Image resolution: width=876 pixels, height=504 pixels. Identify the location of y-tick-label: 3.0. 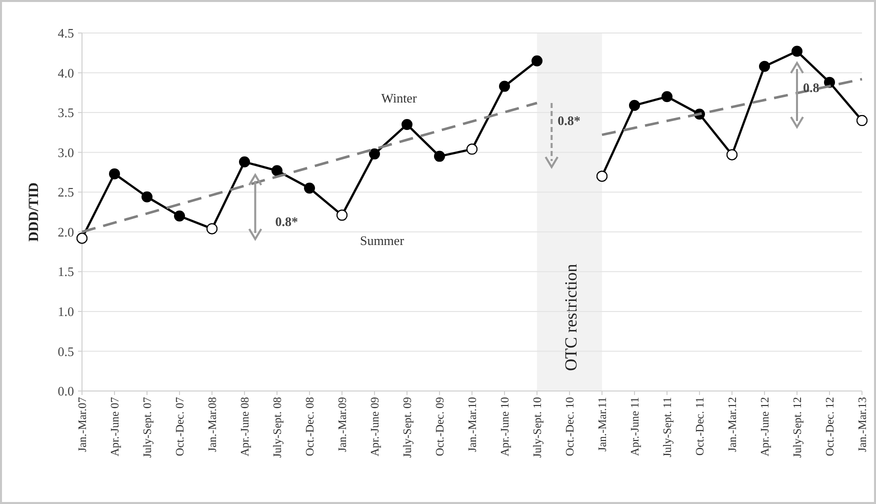
(66, 152).